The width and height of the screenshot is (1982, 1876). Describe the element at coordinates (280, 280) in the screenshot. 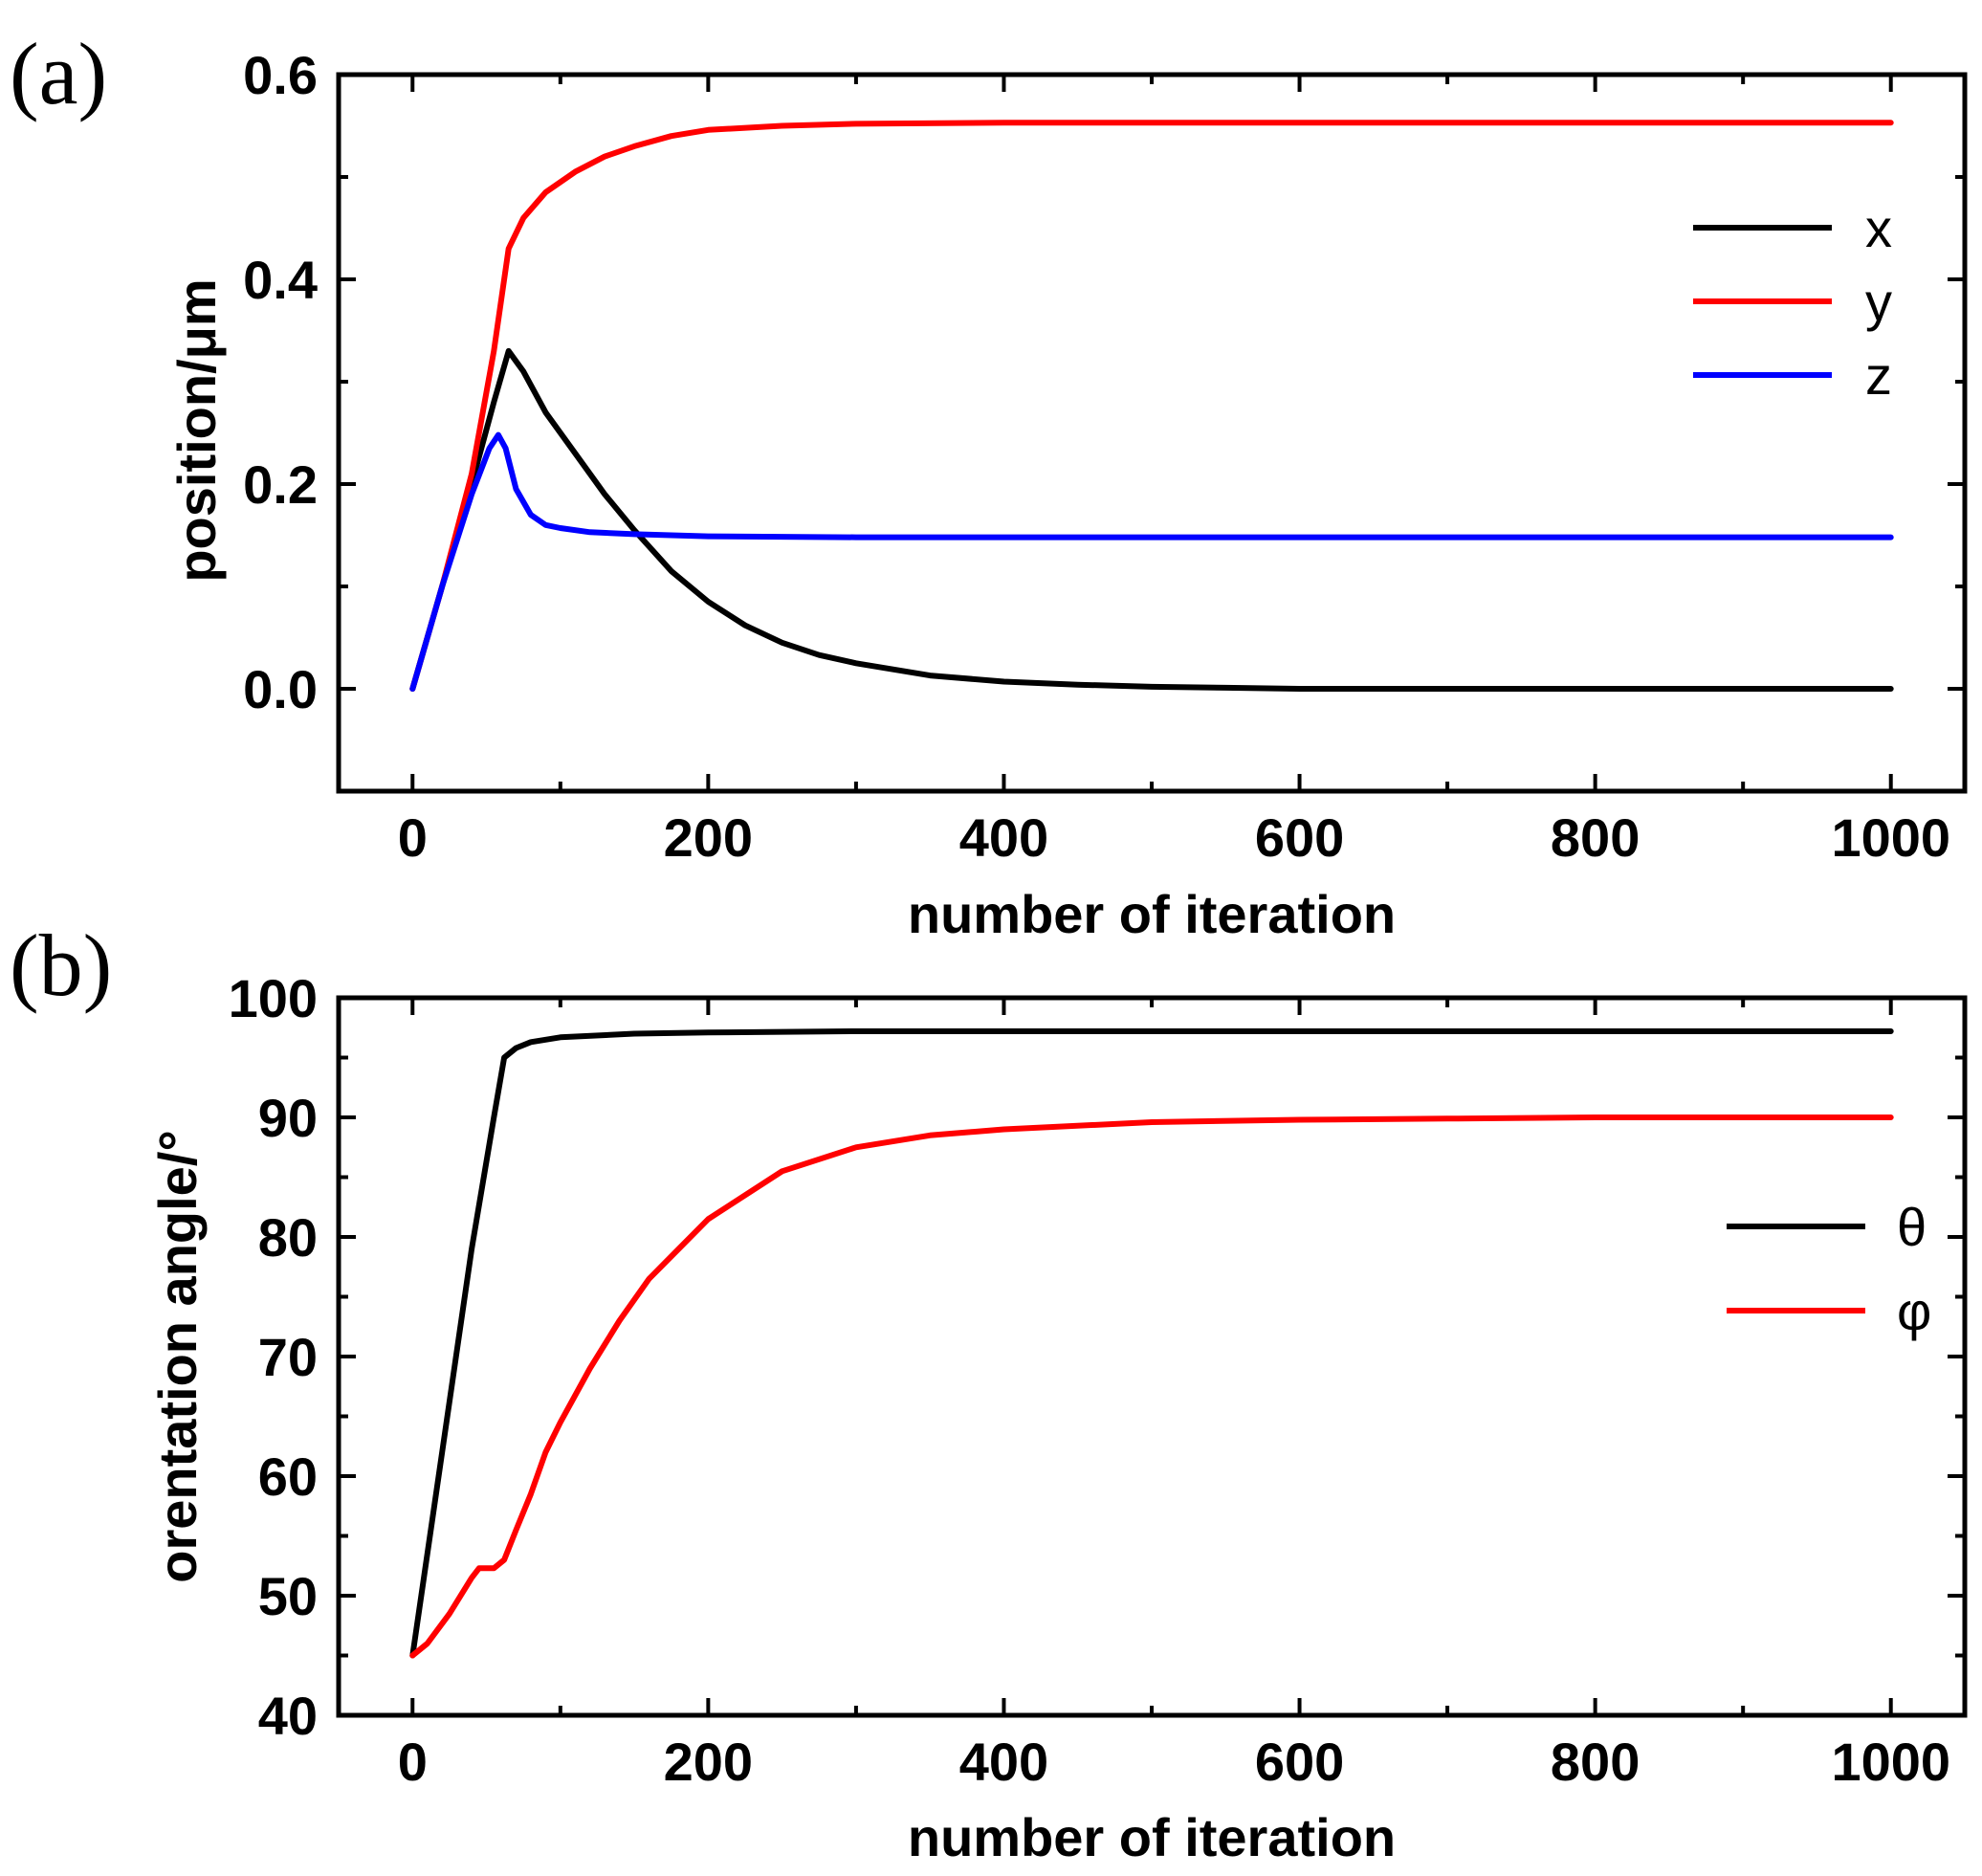

I see `y-tick-label: 0.4` at that location.